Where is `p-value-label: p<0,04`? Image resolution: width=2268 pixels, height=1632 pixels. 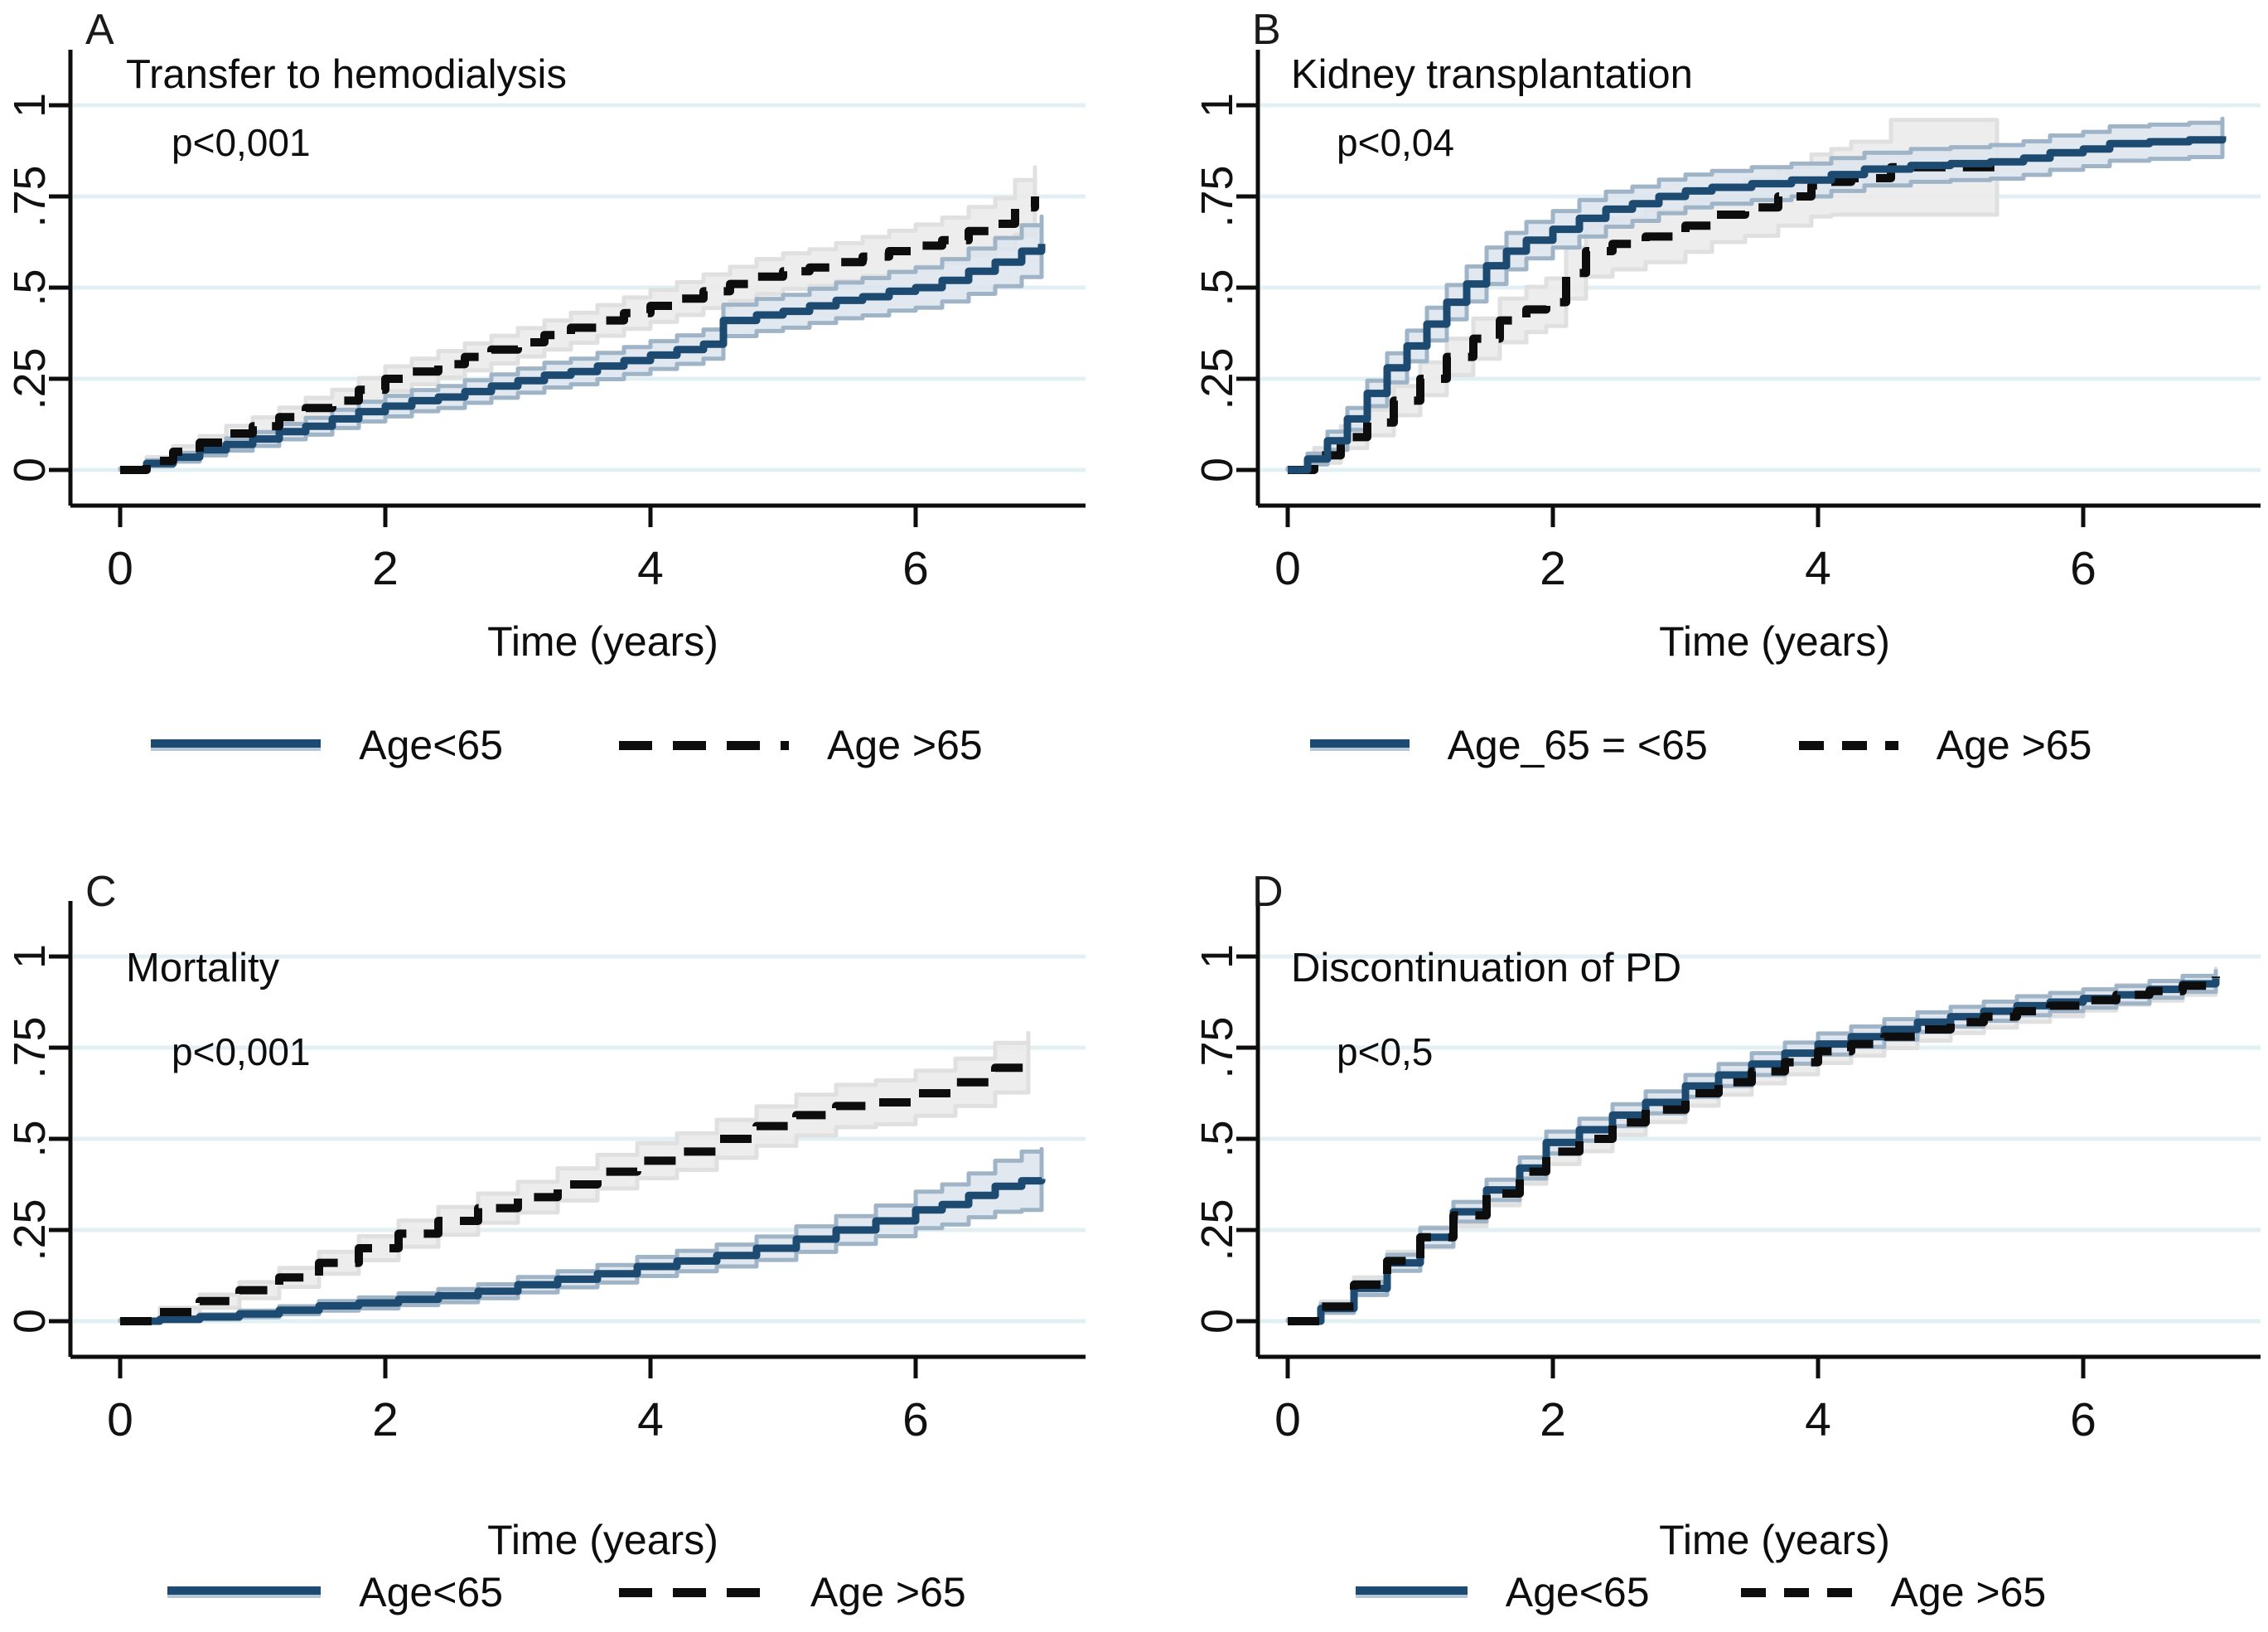 p-value-label: p<0,04 is located at coordinates (1395, 142).